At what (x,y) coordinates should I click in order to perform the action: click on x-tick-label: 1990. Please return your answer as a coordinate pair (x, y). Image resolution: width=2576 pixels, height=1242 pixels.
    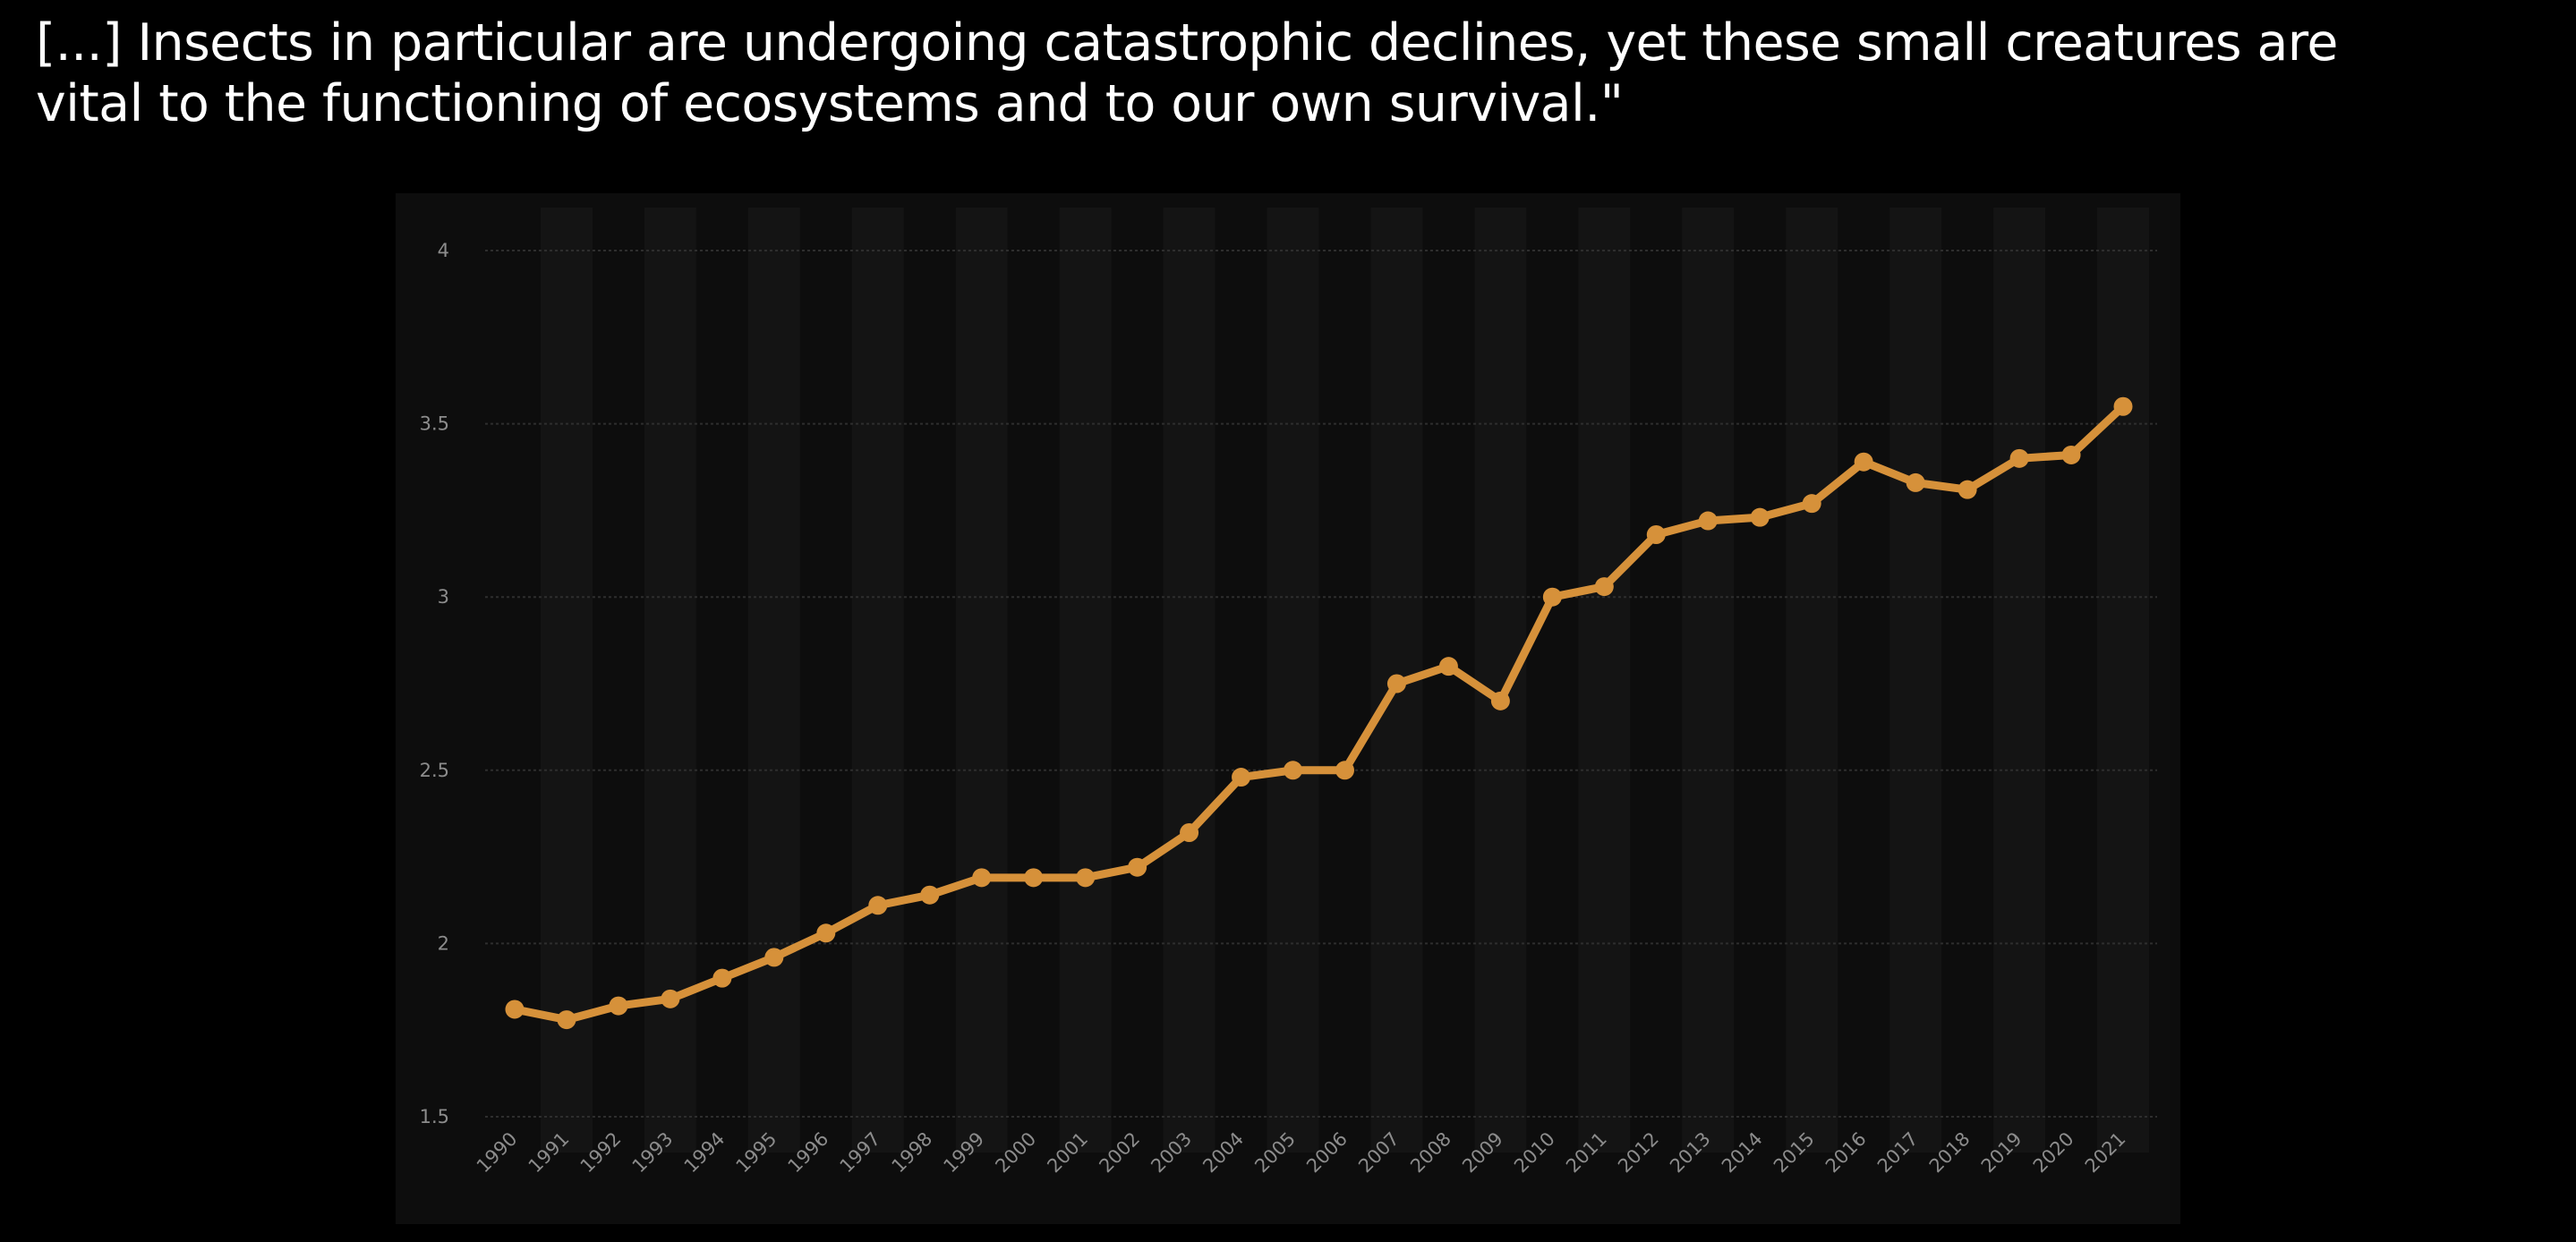
    Looking at the image, I should click on (497, 1153).